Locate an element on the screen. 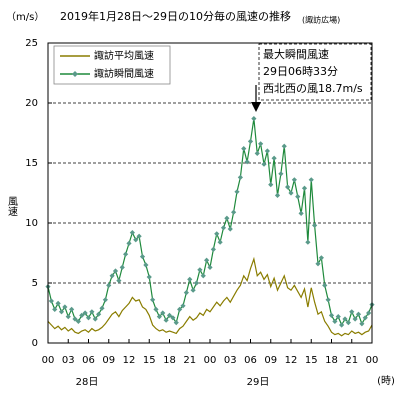 The height and width of the screenshot is (400, 400). annotation-line: 最大瞬間風速 is located at coordinates (296, 54).